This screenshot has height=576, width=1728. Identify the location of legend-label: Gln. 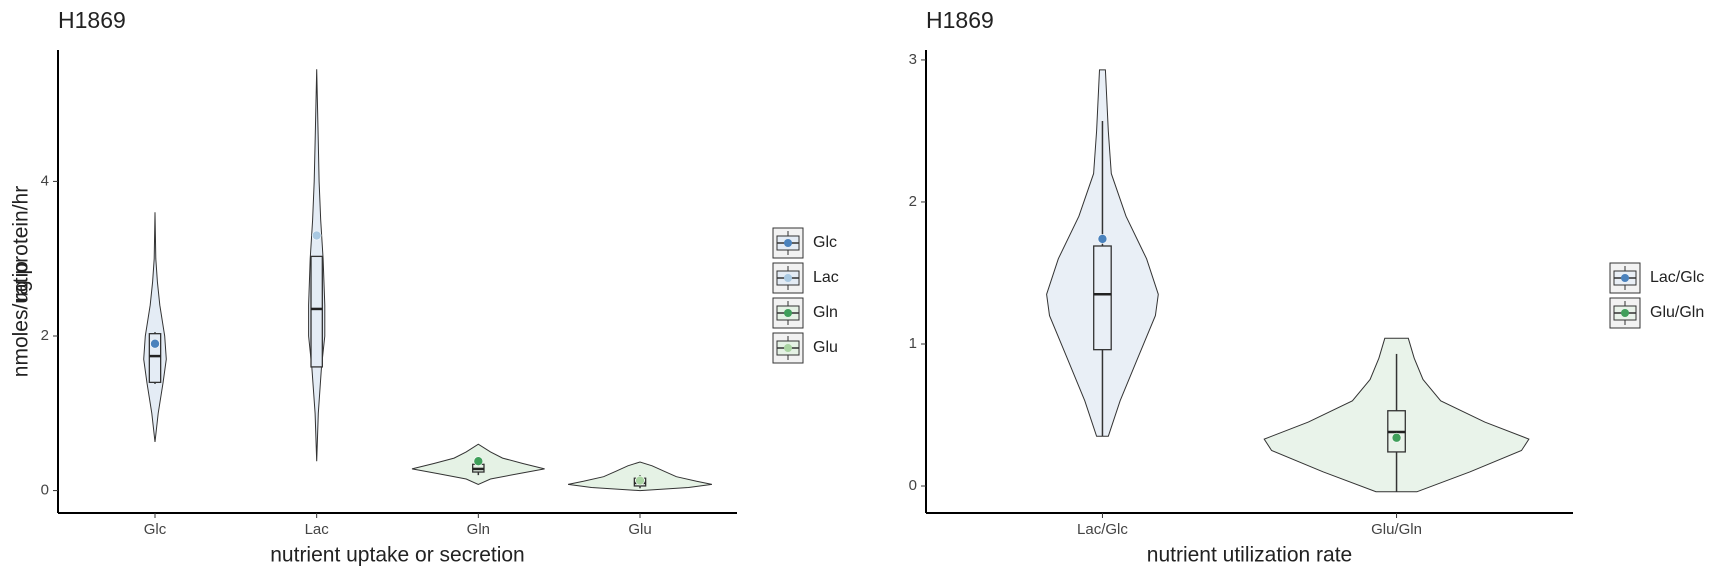
(825, 312).